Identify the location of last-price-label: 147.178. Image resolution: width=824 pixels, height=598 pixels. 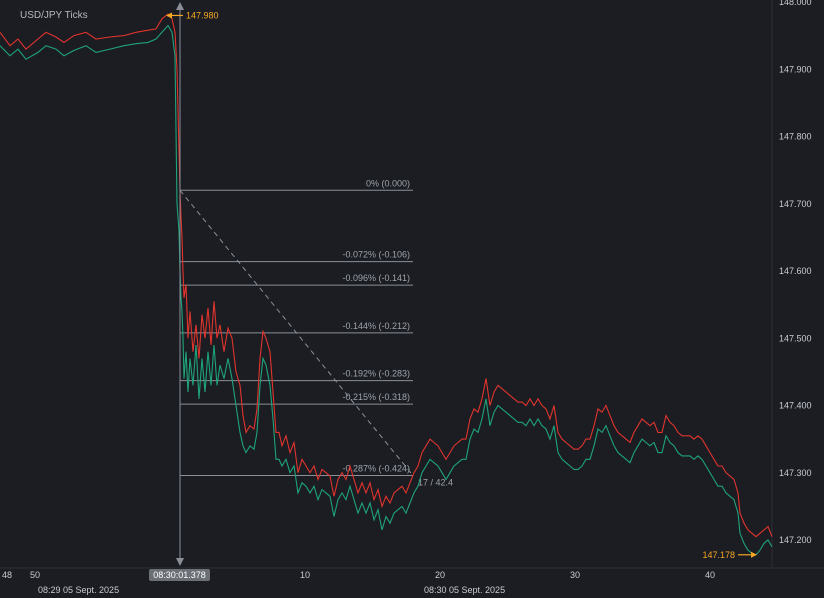
(718, 555).